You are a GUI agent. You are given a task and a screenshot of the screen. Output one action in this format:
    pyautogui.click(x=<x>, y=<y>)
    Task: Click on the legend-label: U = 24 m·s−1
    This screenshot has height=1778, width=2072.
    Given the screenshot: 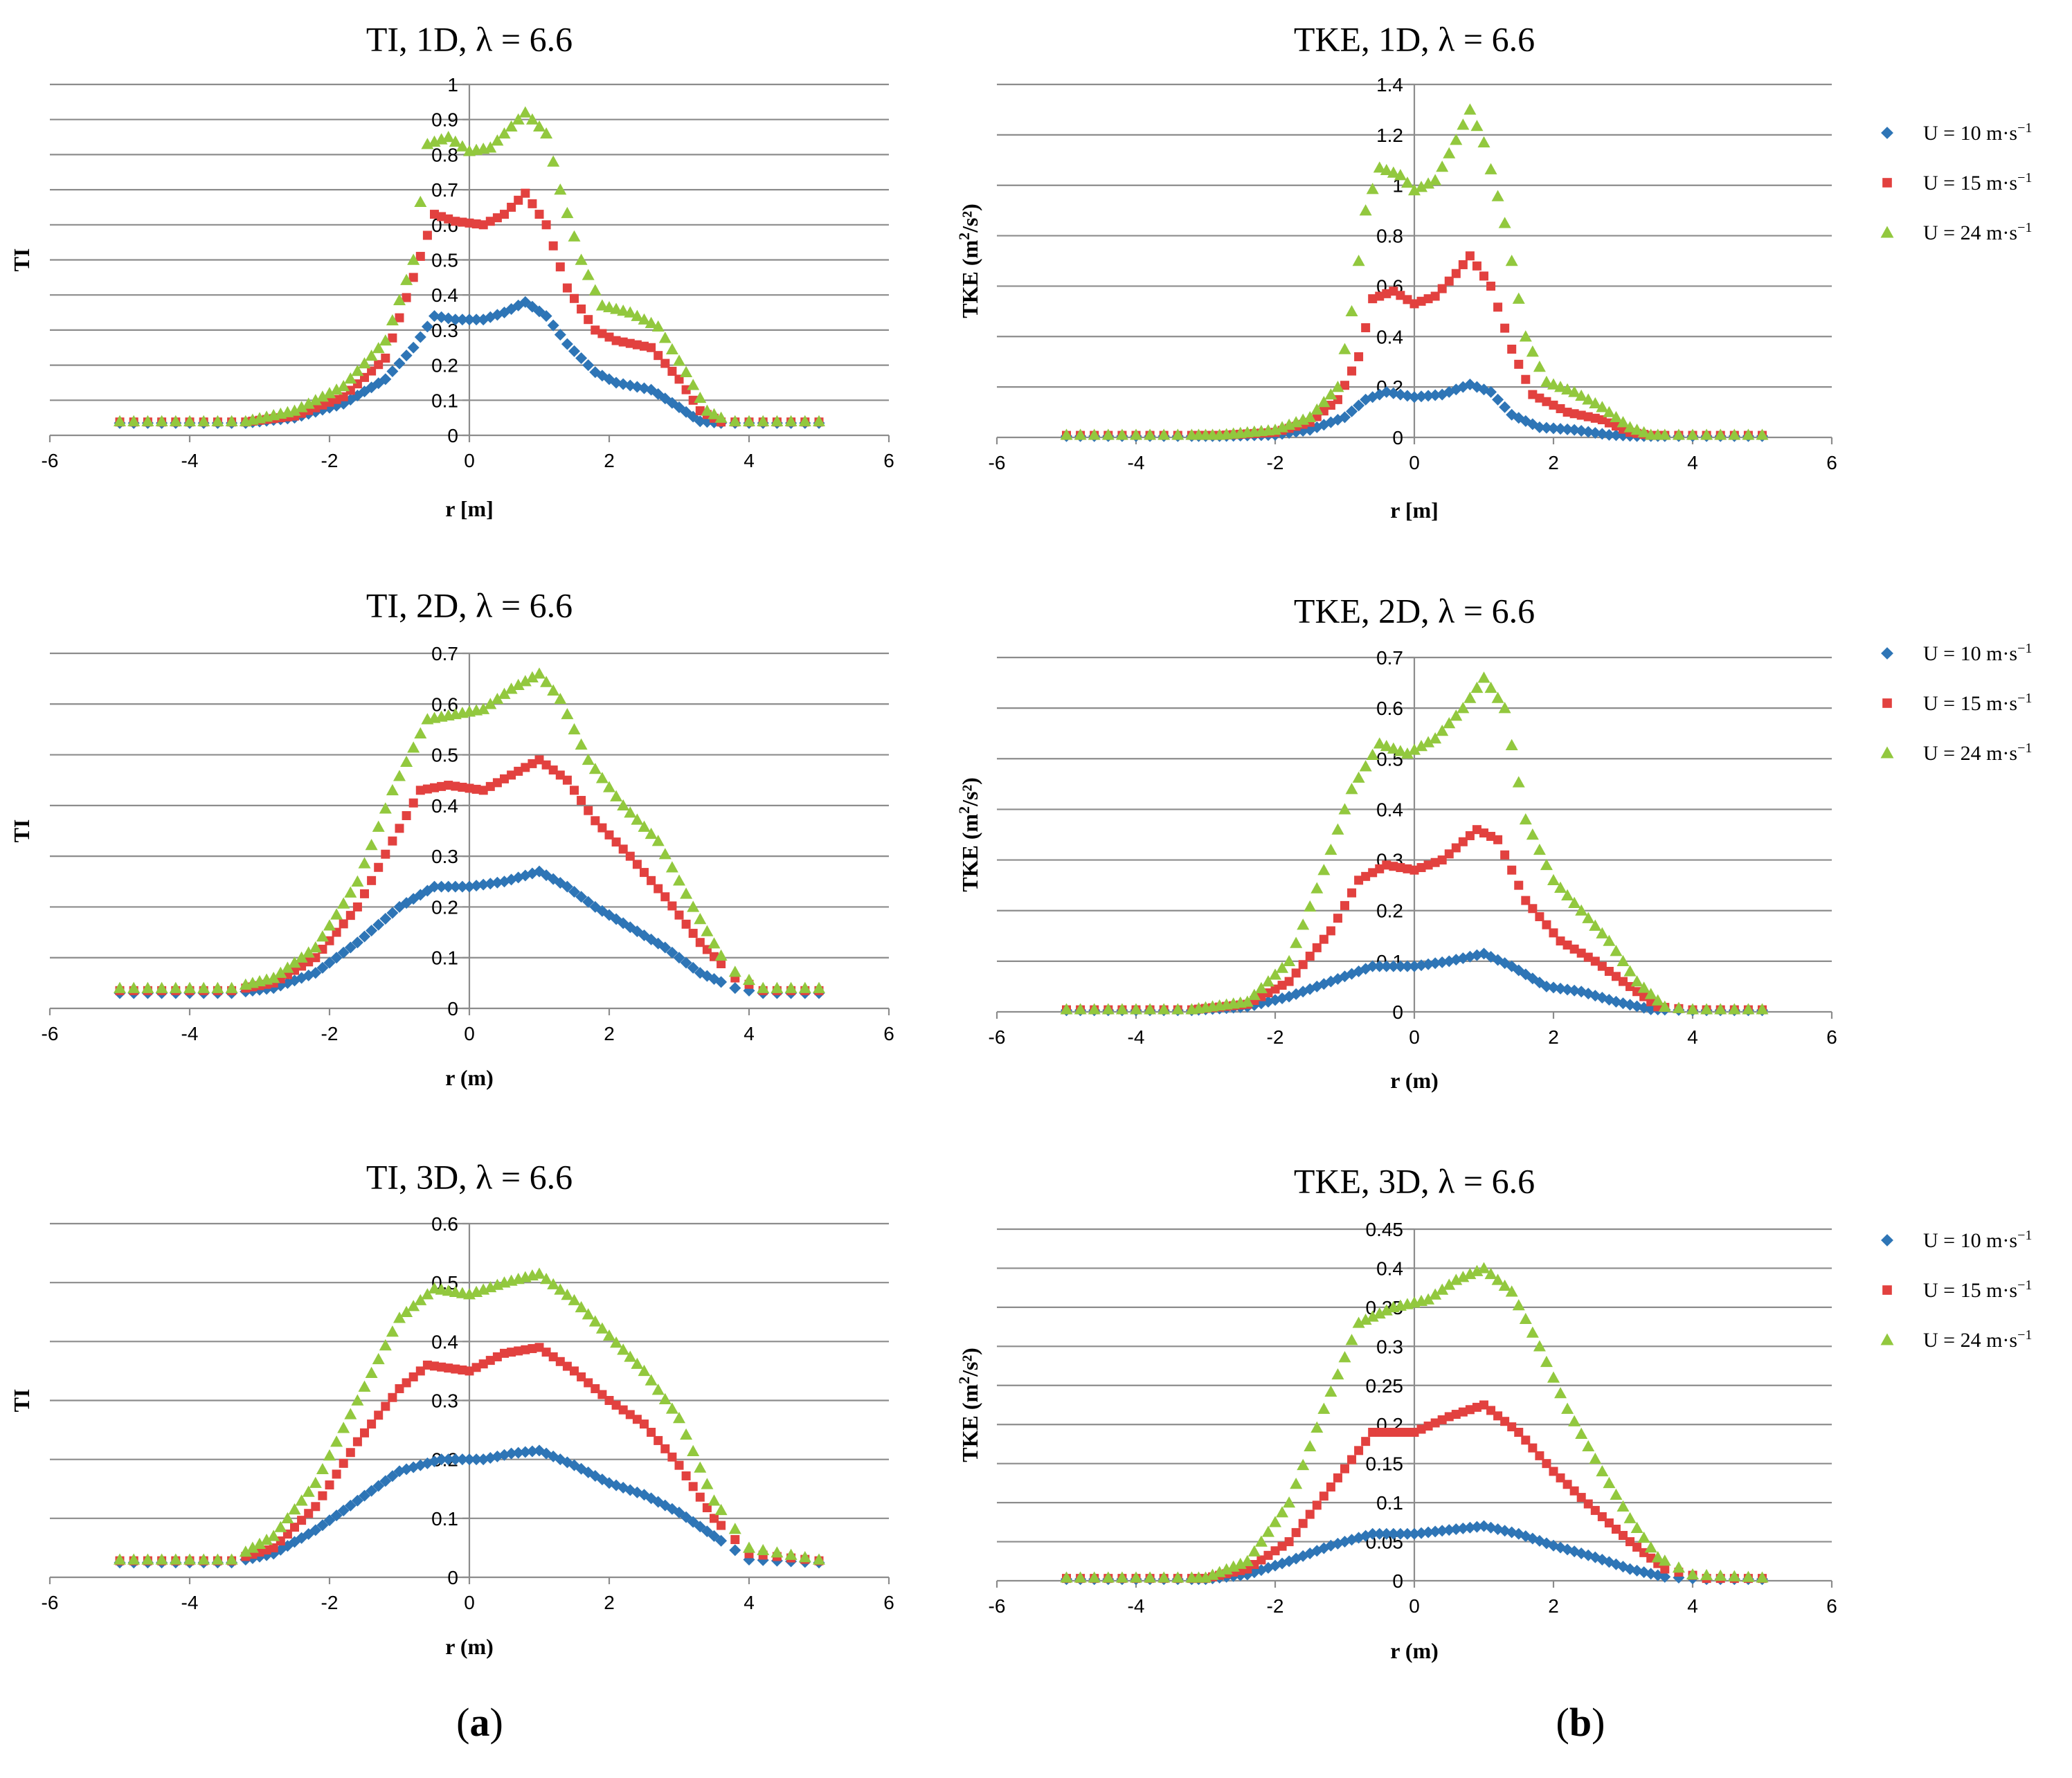 What is the action you would take?
    pyautogui.click(x=1977, y=232)
    